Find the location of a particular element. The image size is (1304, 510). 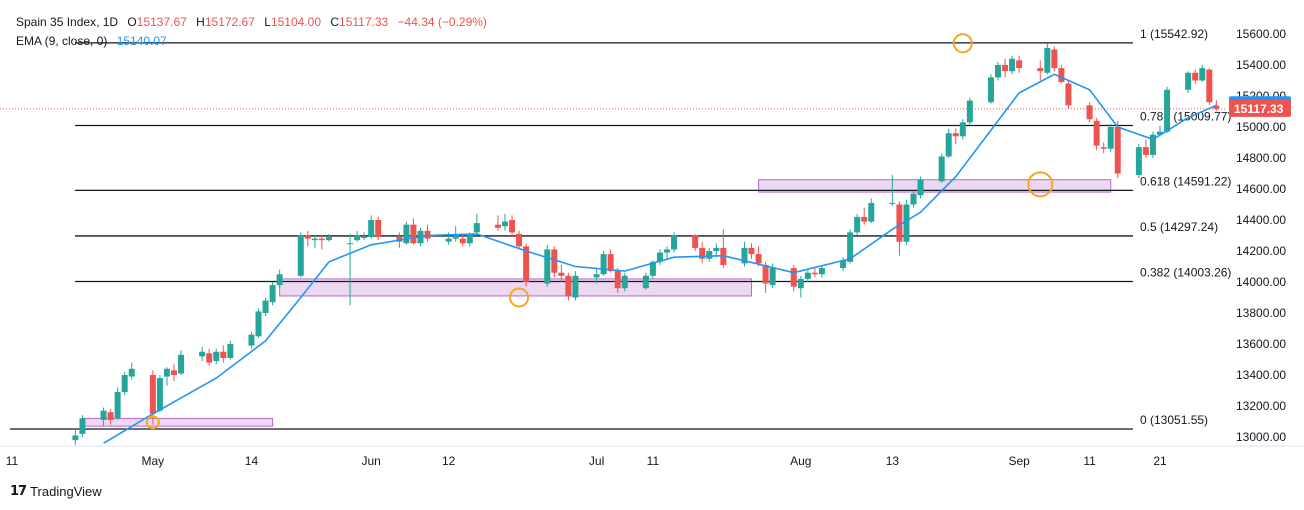

ohlc-open: O15137.67 is located at coordinates (157, 22).